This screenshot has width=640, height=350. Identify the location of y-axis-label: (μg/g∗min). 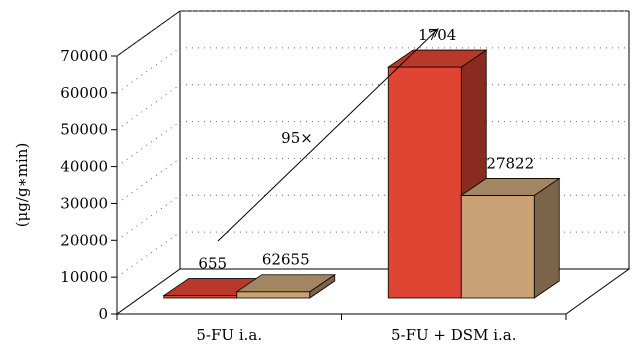
(22, 185).